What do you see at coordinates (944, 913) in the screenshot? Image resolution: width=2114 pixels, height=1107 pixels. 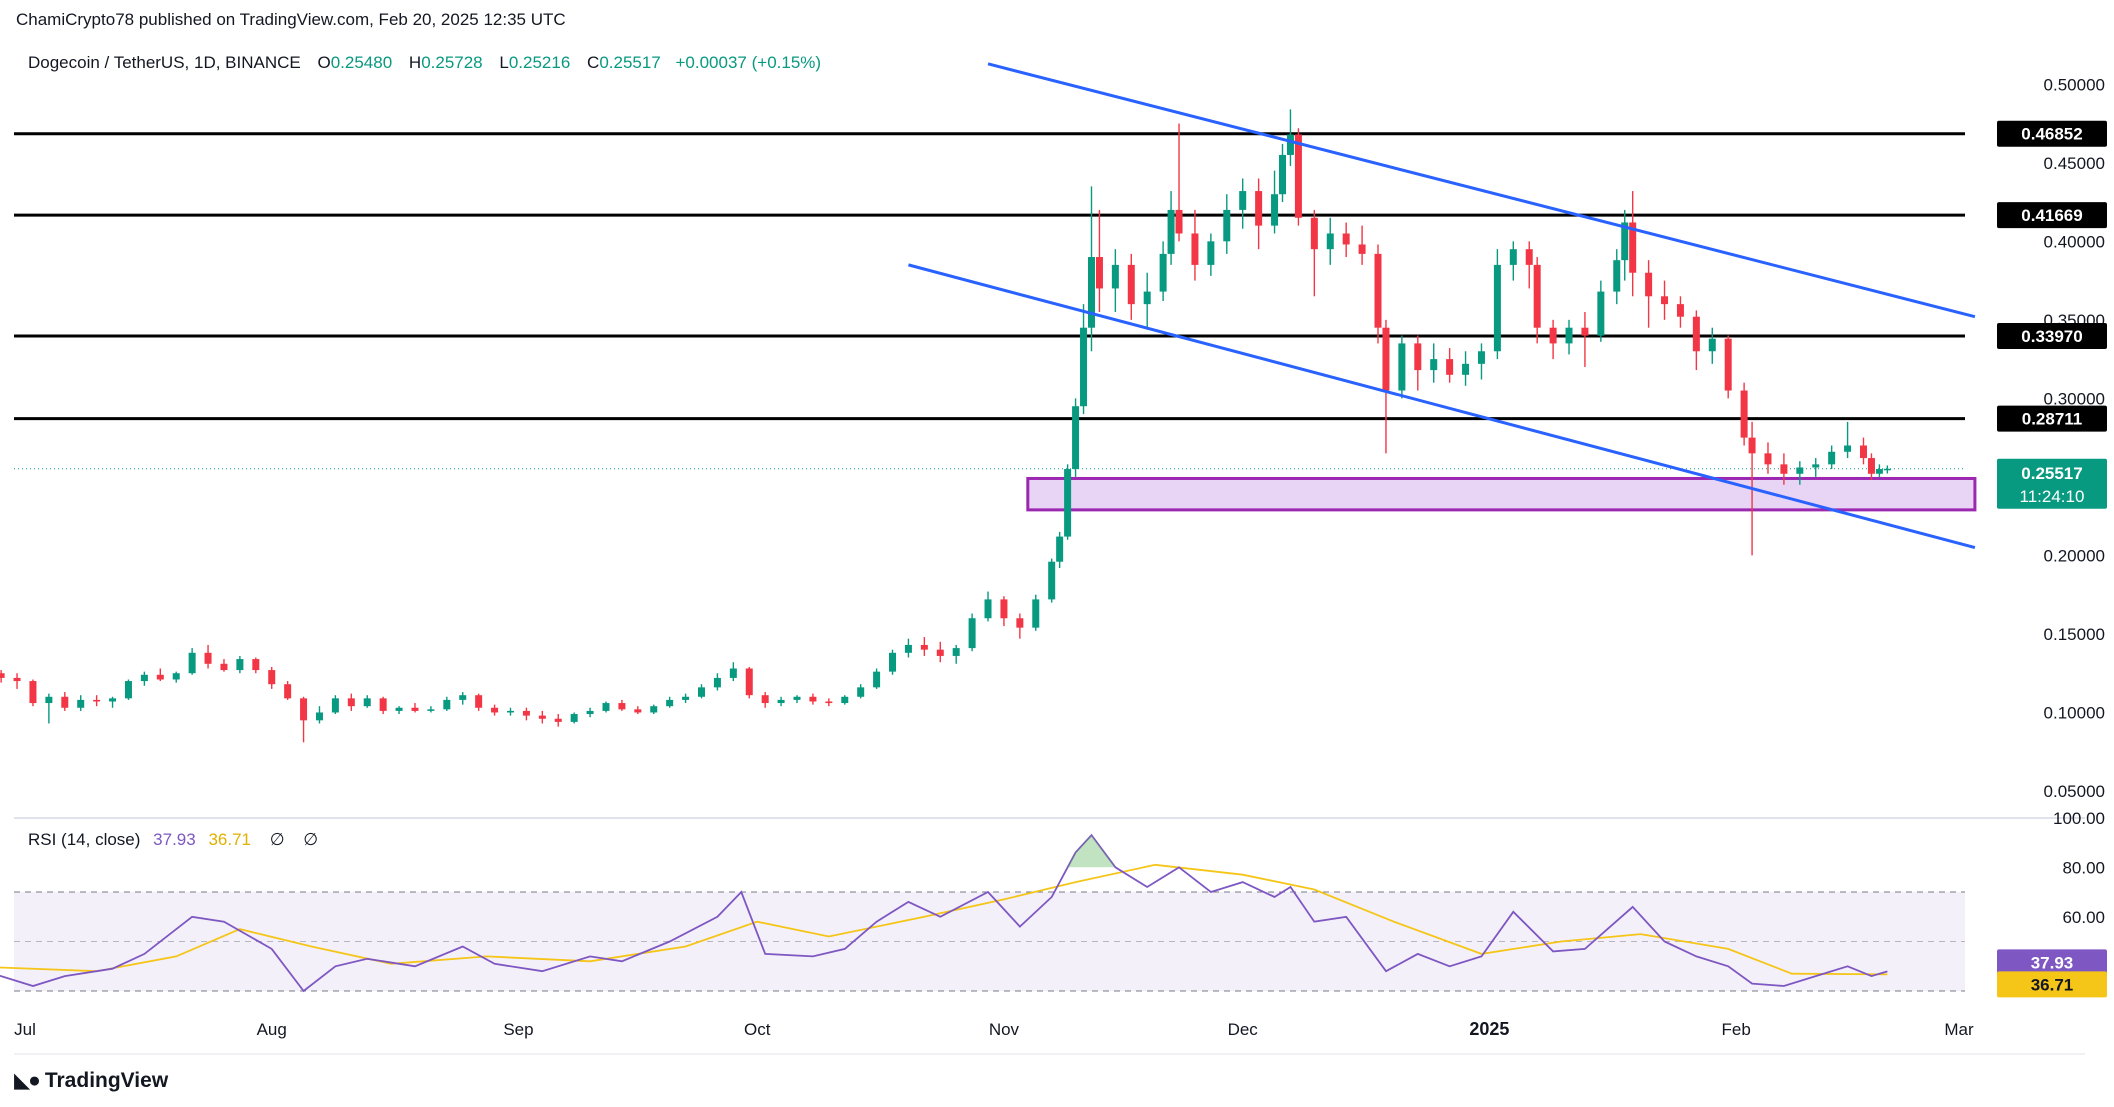 I see `rsi-line` at bounding box center [944, 913].